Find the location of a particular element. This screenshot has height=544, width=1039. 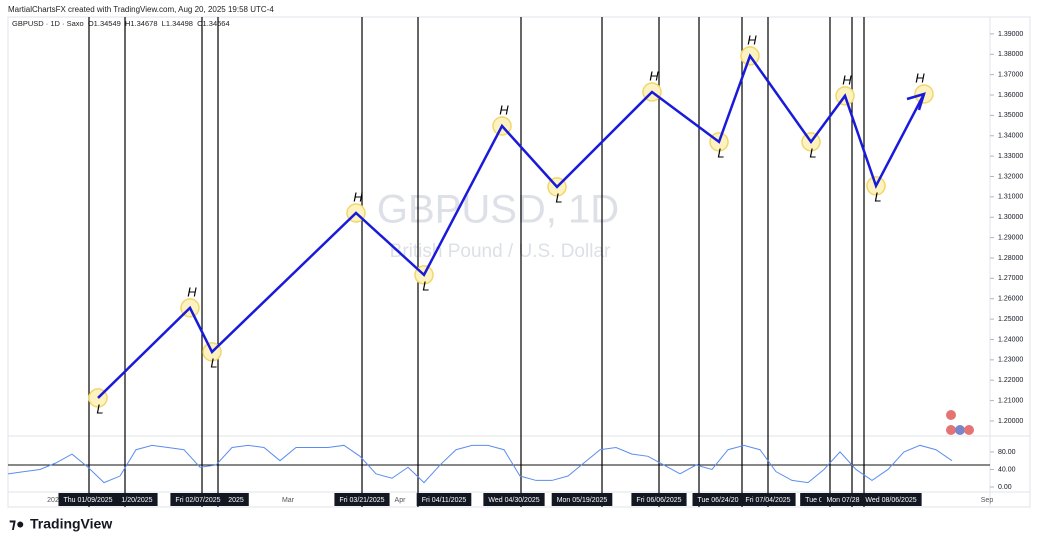

date-label: Fri 02/07/2025 is located at coordinates (197, 500).